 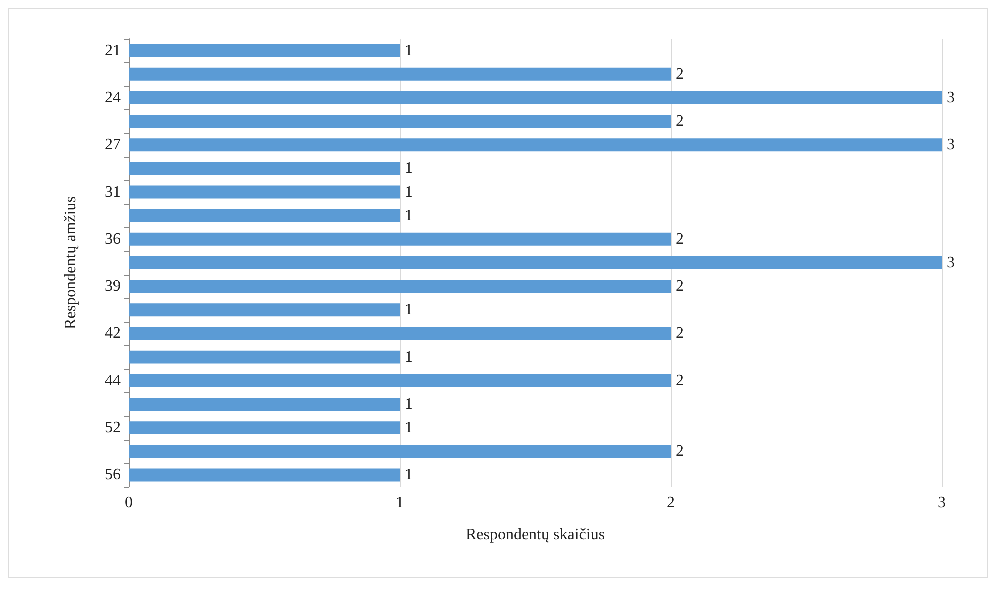 What do you see at coordinates (71, 263) in the screenshot?
I see `y-axis-title: Respondentų amžius` at bounding box center [71, 263].